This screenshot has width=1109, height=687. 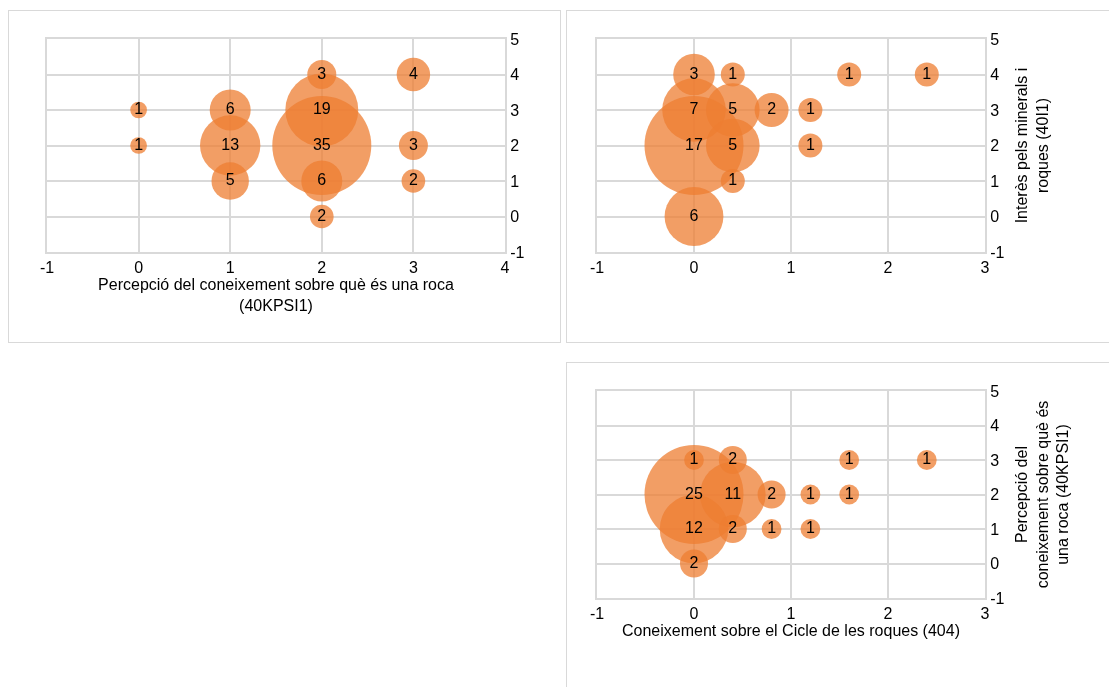 I want to click on x-axis-title: Coneixement sobre el Cicle de les roques (404), so click(x=791, y=631).